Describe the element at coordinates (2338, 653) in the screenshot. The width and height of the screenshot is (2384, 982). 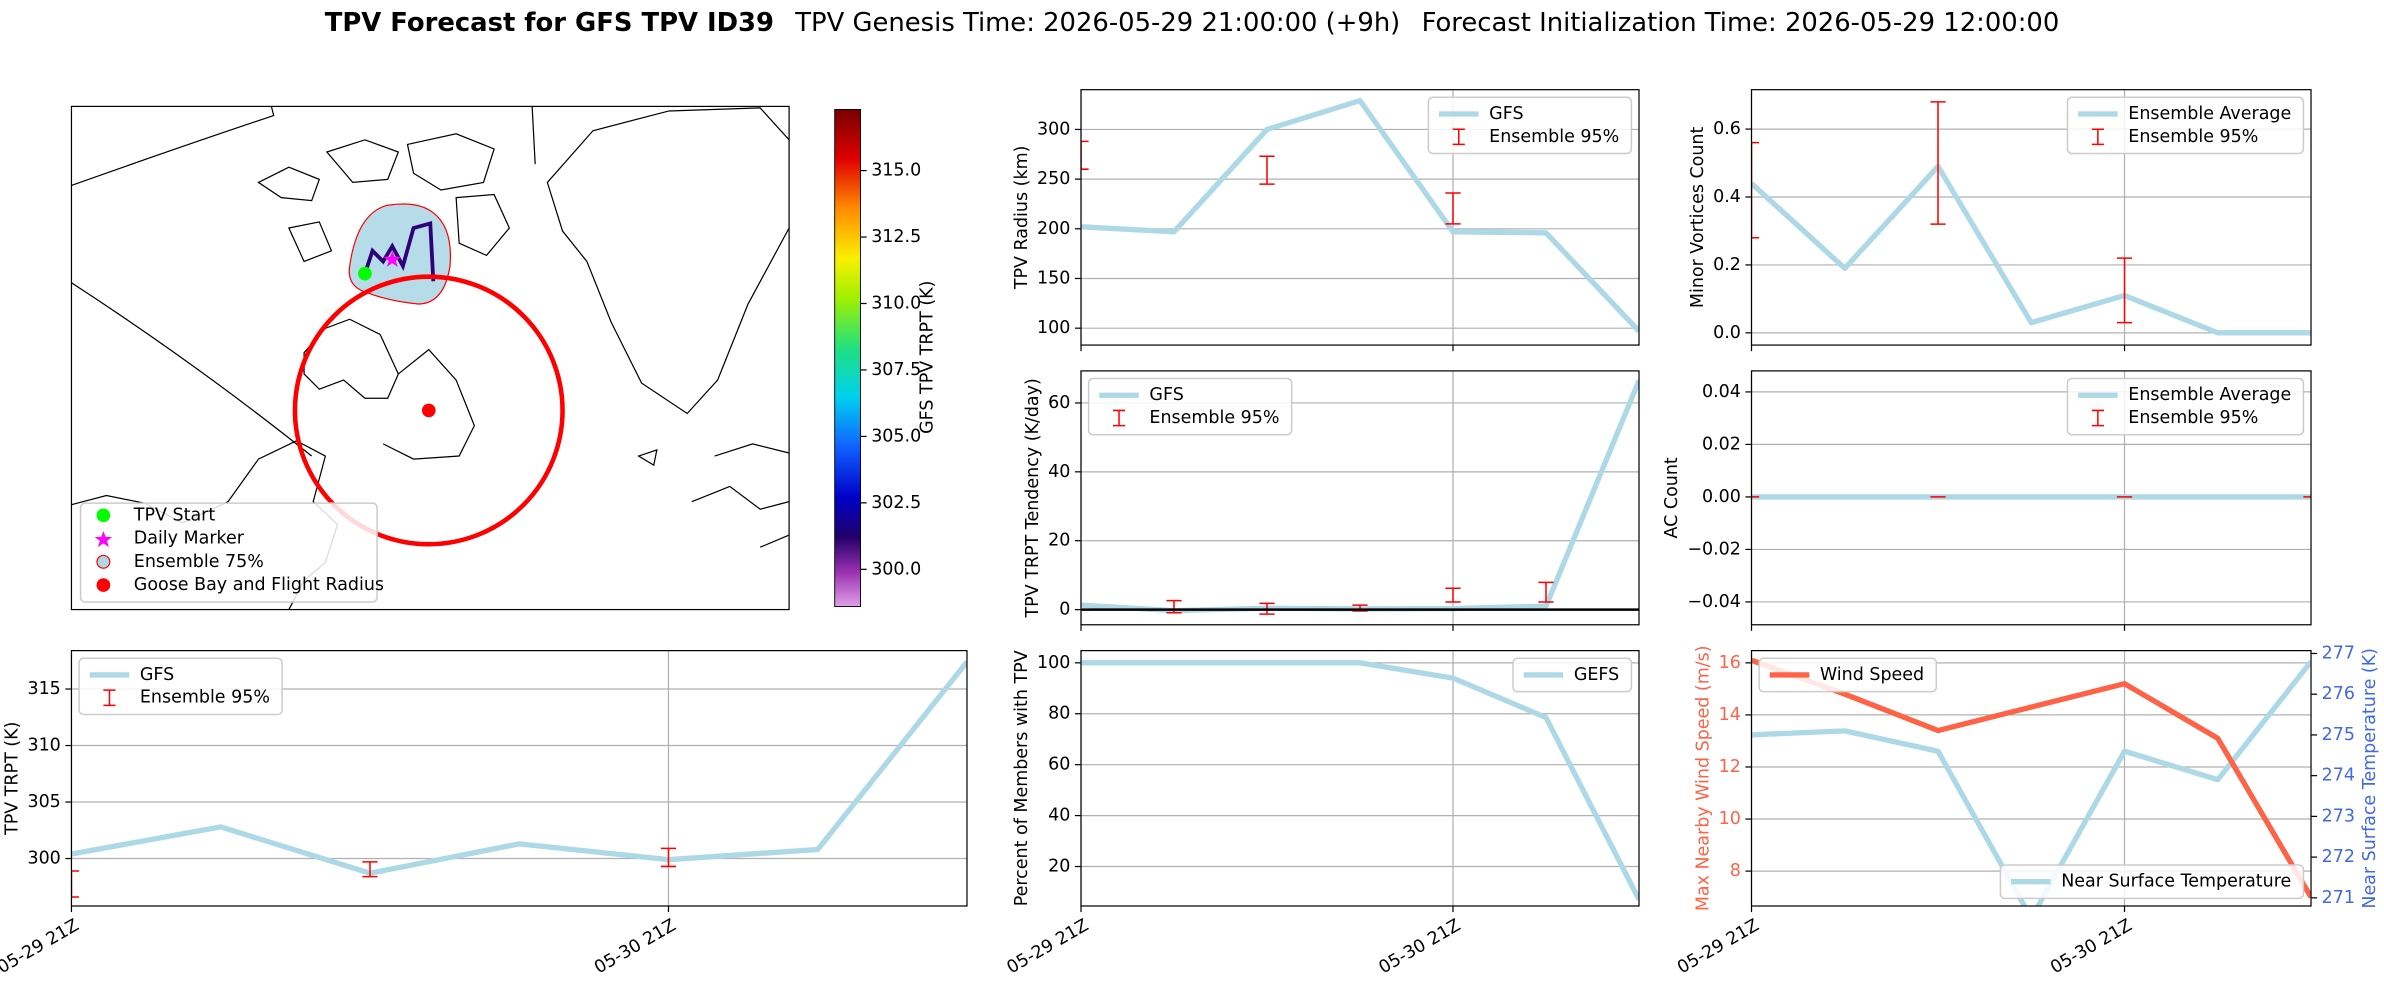
I see `y2-tick-label: 277` at that location.